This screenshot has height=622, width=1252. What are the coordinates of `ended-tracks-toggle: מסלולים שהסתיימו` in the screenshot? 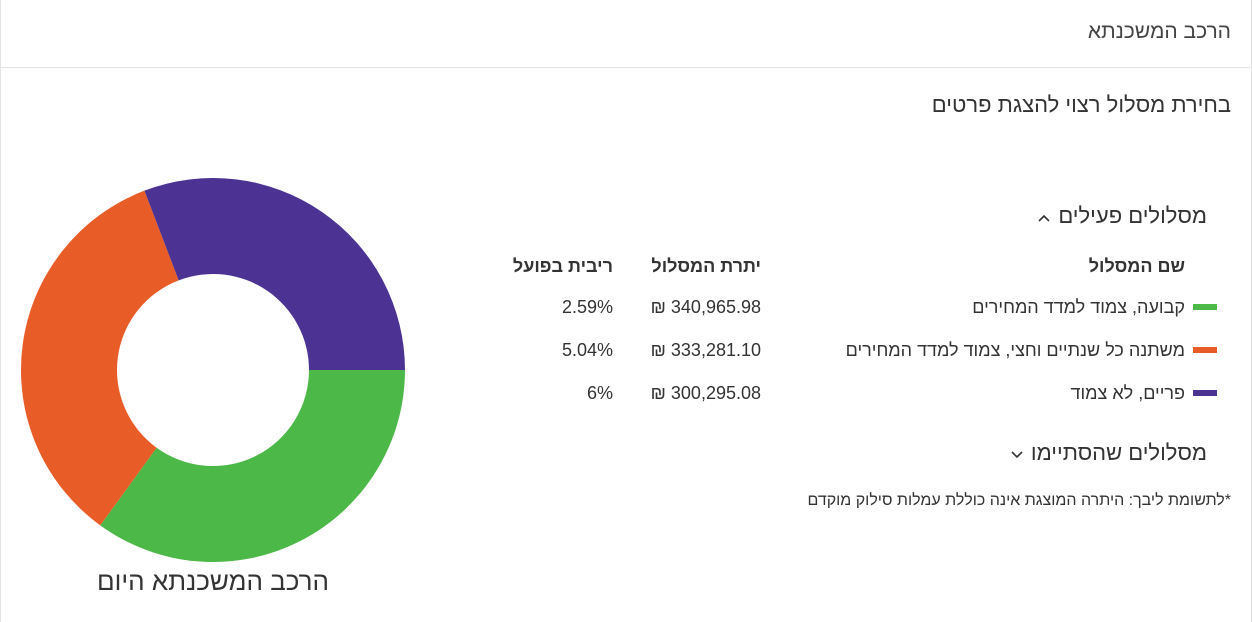 It's located at (1109, 453).